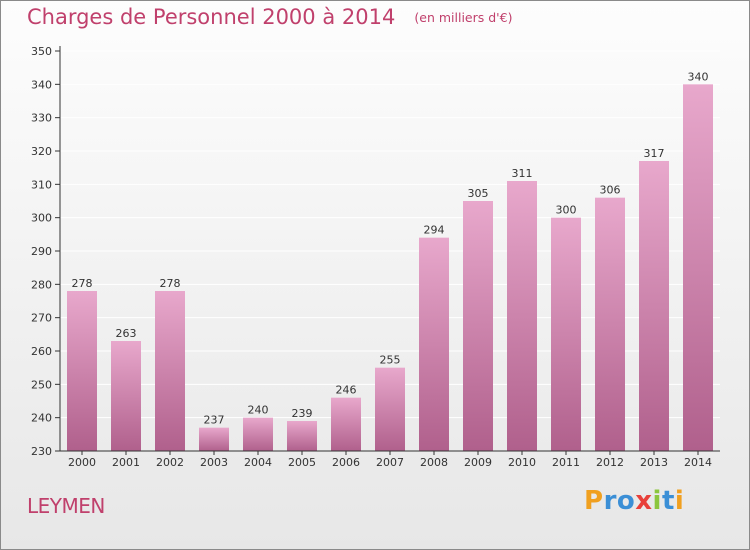 The width and height of the screenshot is (750, 550). What do you see at coordinates (258, 434) in the screenshot?
I see `bar-2004` at bounding box center [258, 434].